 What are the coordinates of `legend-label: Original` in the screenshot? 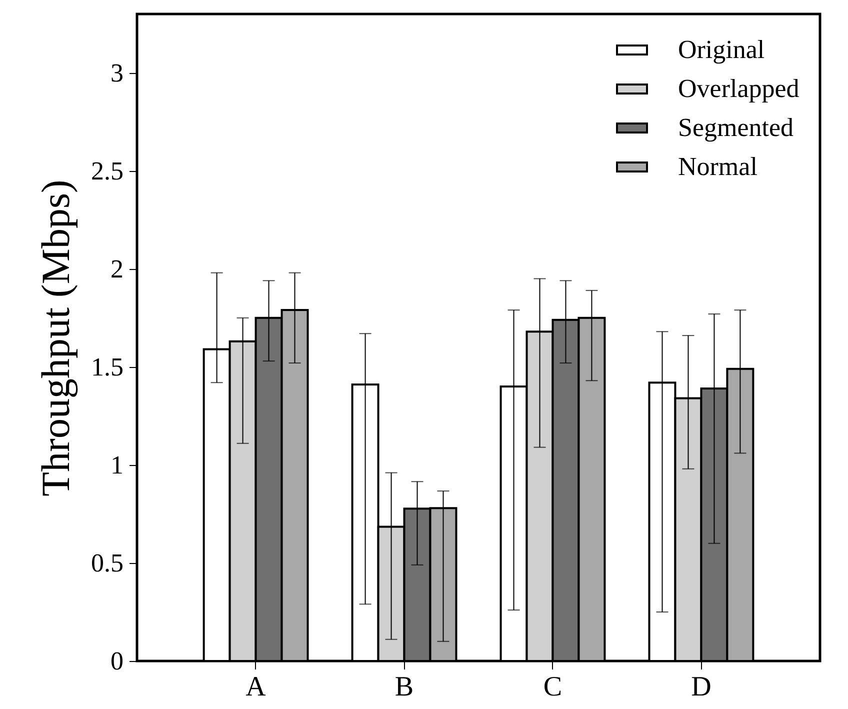 It's located at (721, 49).